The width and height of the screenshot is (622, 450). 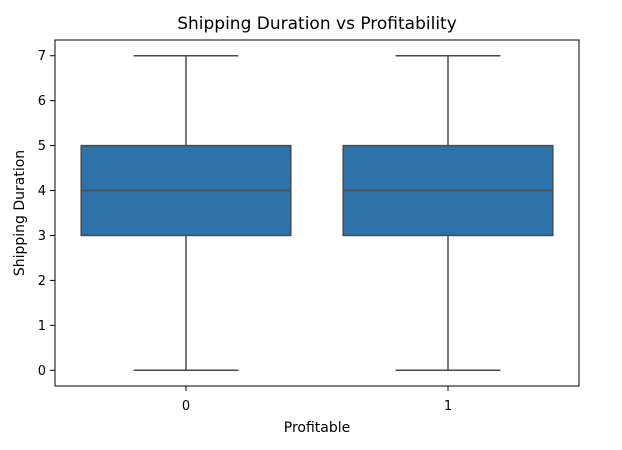 I want to click on y-axis-label: Shipping Duration, so click(x=20, y=213).